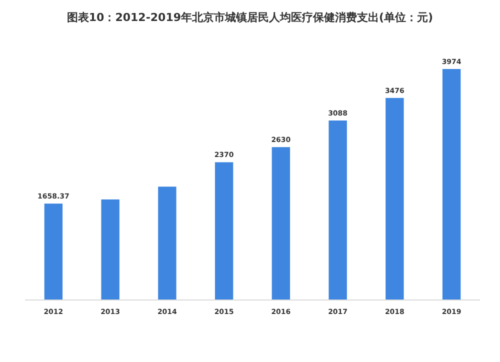  Describe the element at coordinates (250, 17) in the screenshot. I see `chart-title: 图表10：2012-2019年北京市城镇居民人均医疗保健消费支出(单位：元)` at that location.